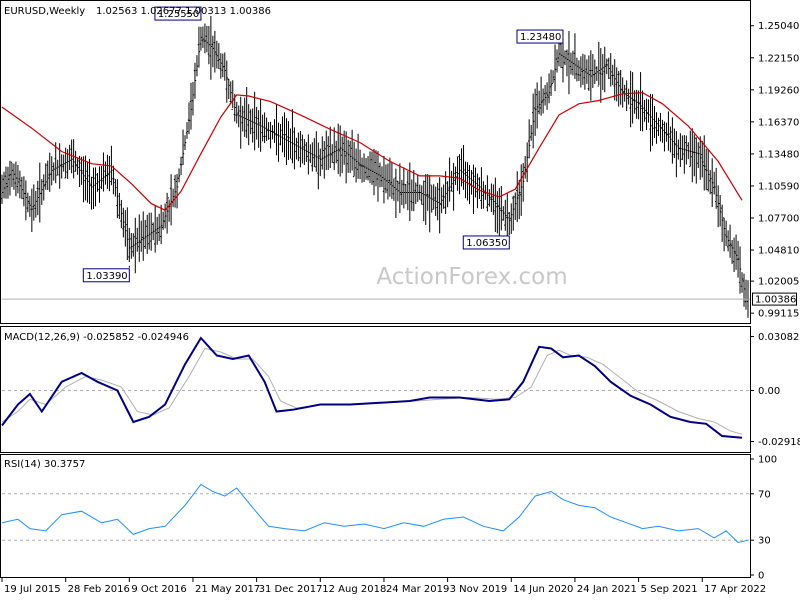 The height and width of the screenshot is (600, 800). I want to click on price-tick-label: 1.19260, so click(778, 90).